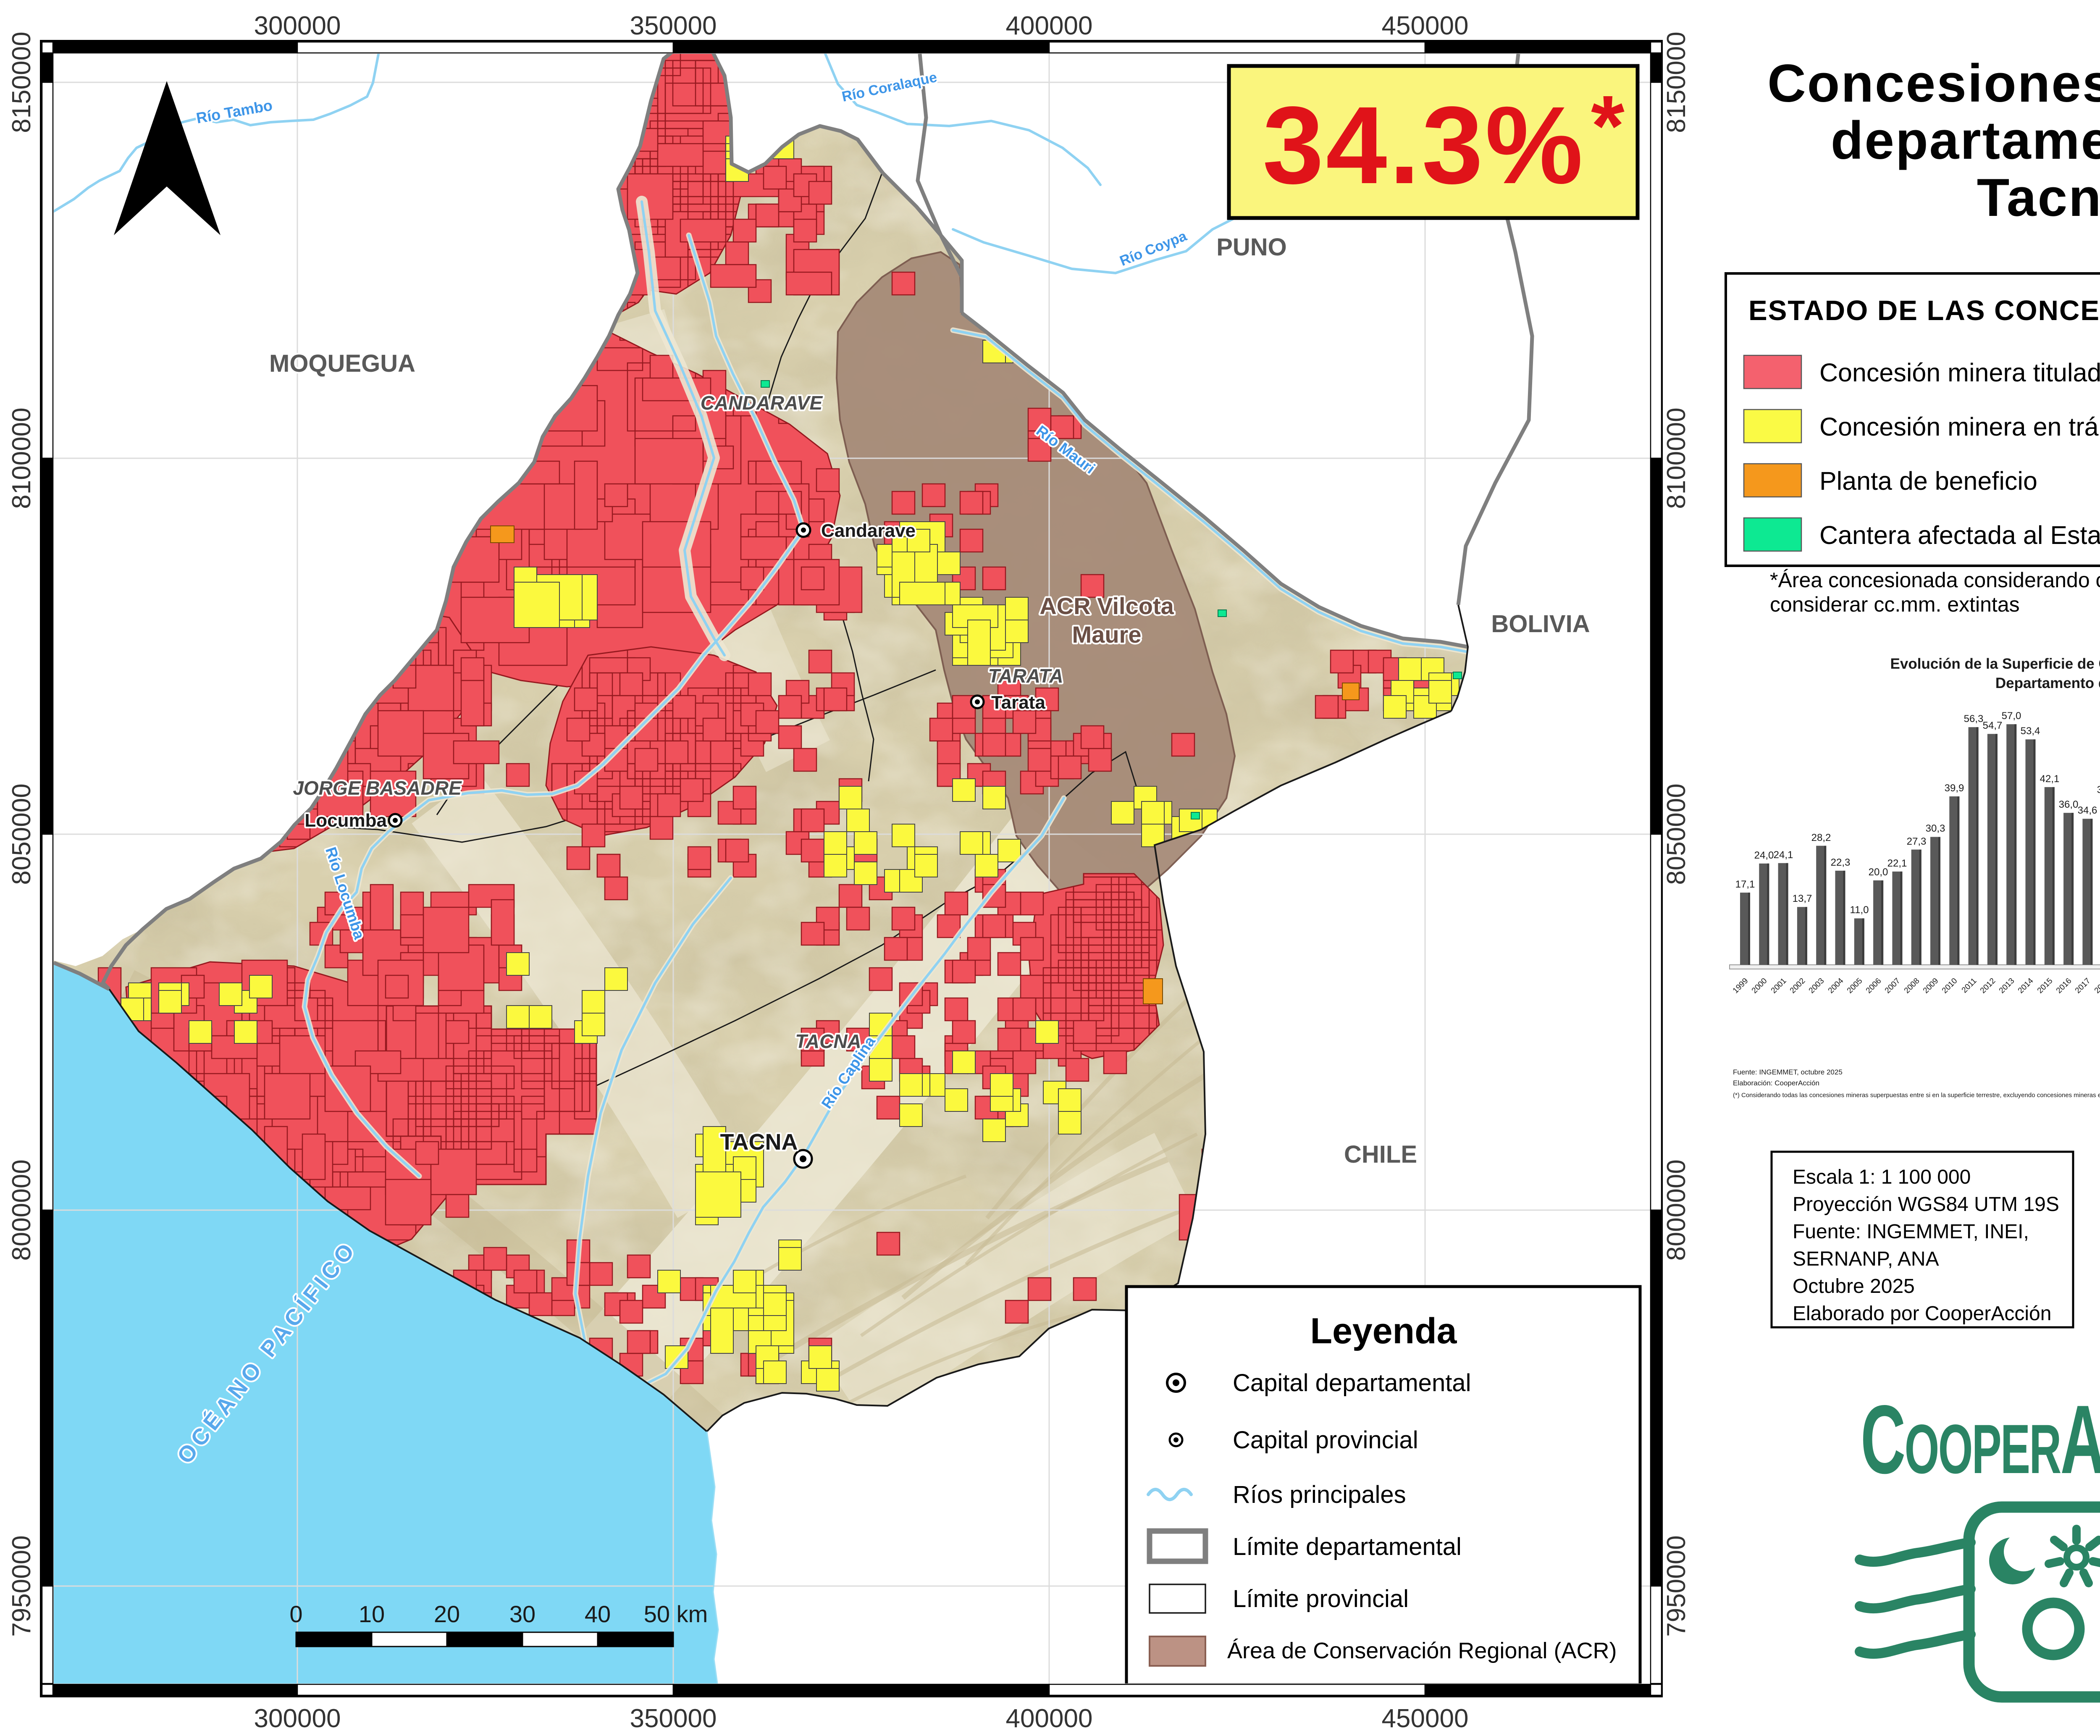 The width and height of the screenshot is (2100, 1736). What do you see at coordinates (447, 1614) in the screenshot?
I see `svg-text: 20` at bounding box center [447, 1614].